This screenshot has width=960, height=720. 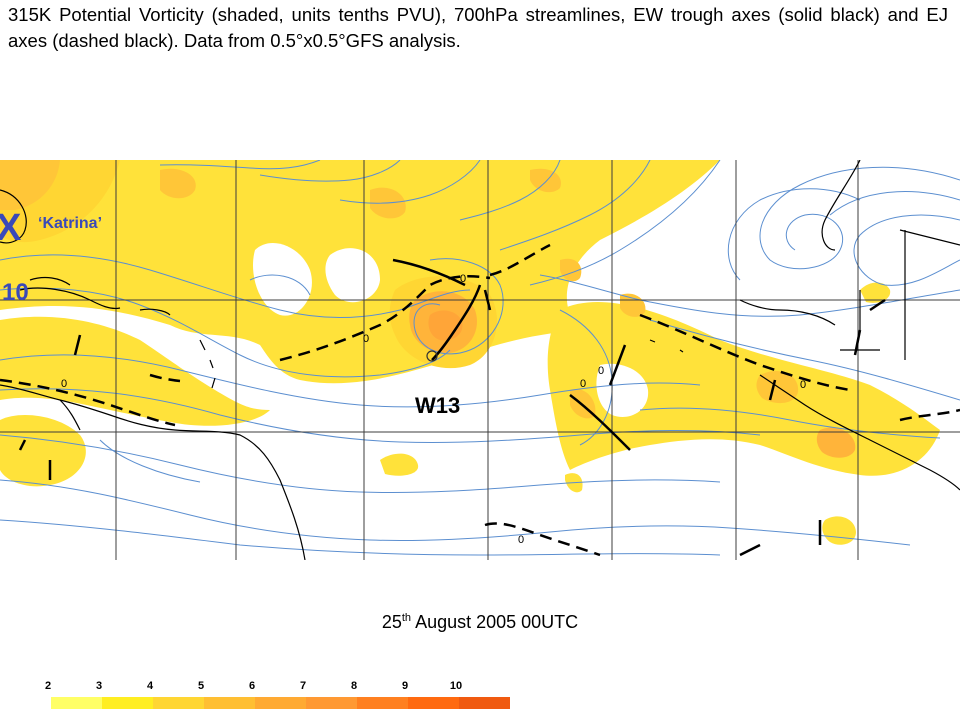 What do you see at coordinates (64, 384) in the screenshot?
I see `contour-label-6: 0` at bounding box center [64, 384].